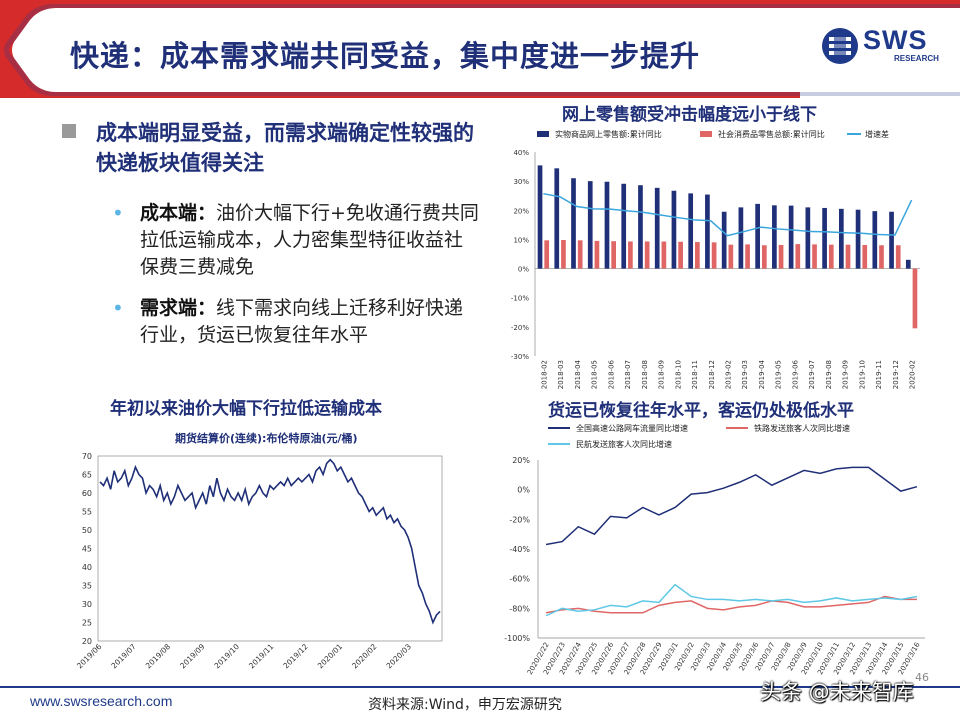 Image resolution: width=960 pixels, height=720 pixels. Describe the element at coordinates (712, 374) in the screenshot. I see `x-tick-label: 2018-12` at that location.